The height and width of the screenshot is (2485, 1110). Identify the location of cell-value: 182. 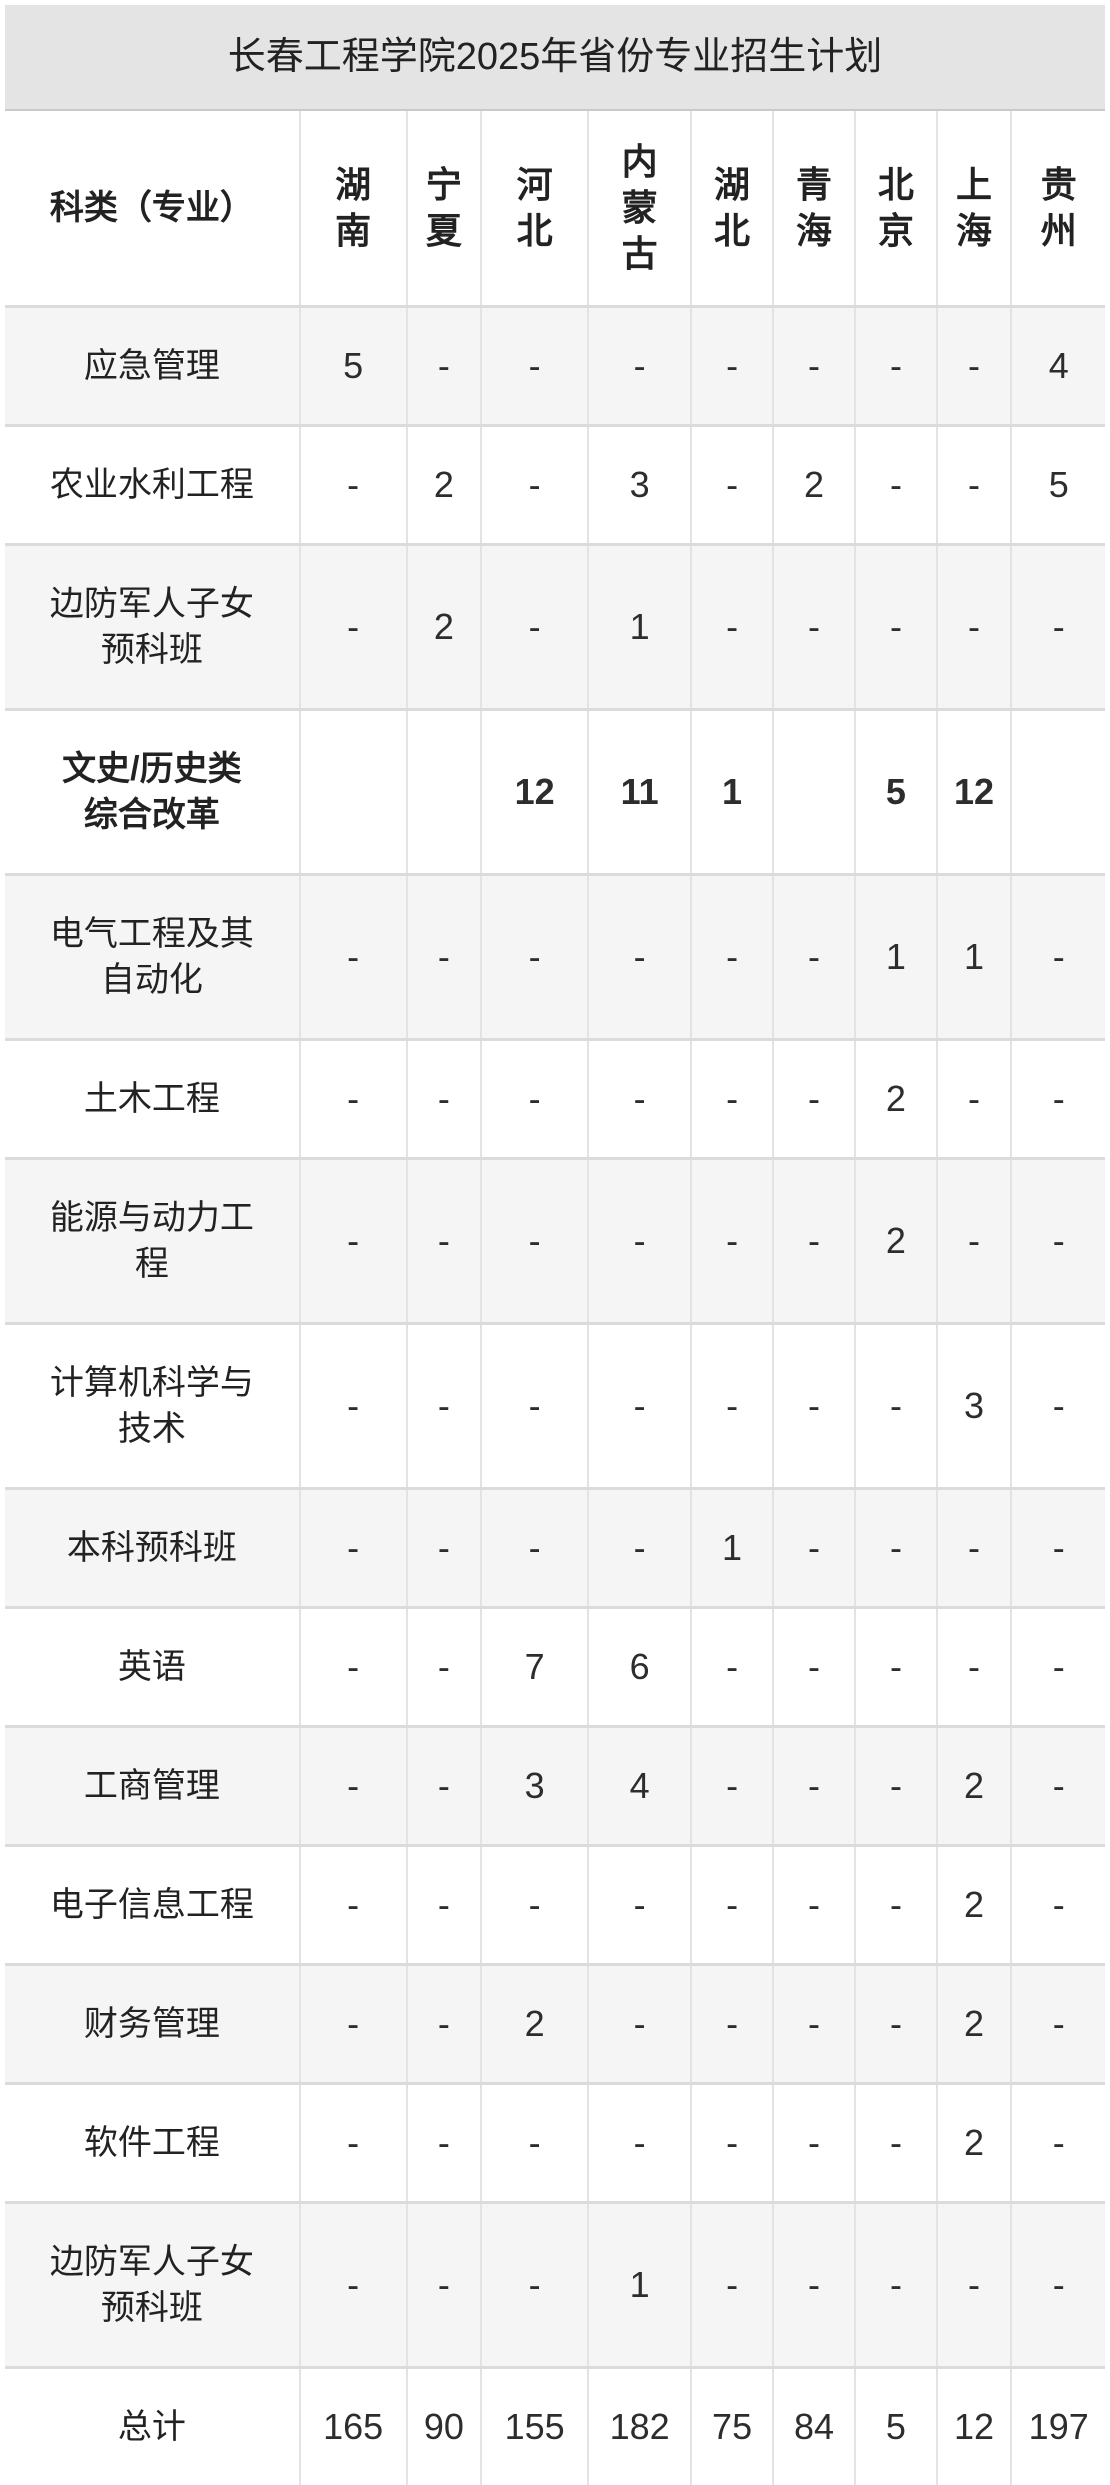
(639, 2426).